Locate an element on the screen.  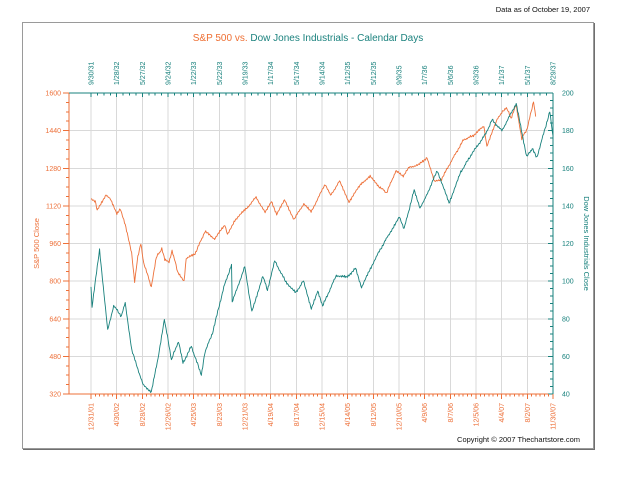
svg-text: 8/12/05 is located at coordinates (374, 414).